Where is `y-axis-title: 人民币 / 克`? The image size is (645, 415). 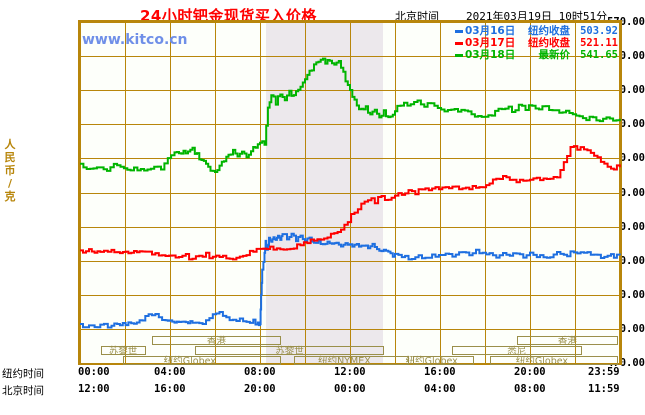
y-axis-title: 人民币 / 克 is located at coordinates (10, 170).